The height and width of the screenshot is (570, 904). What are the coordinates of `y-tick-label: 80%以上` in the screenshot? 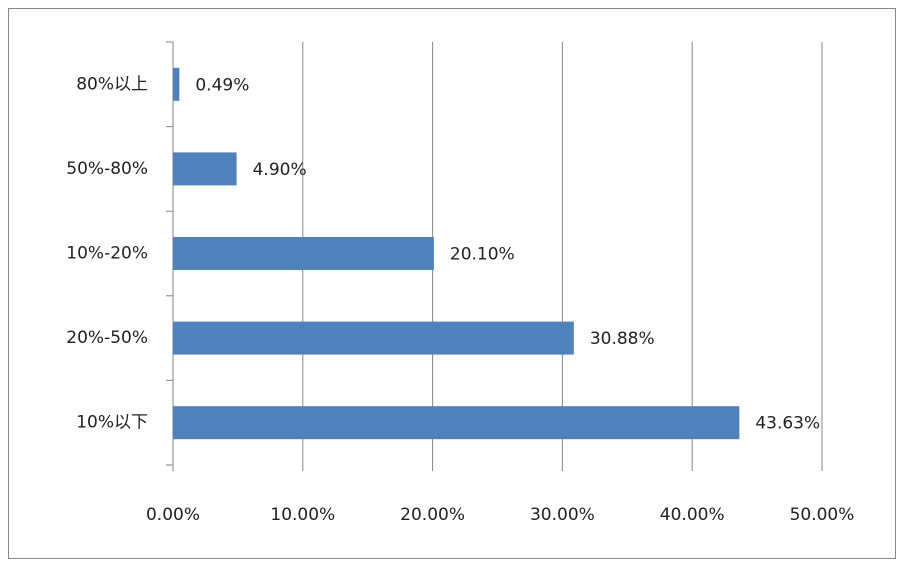 It's located at (112, 84).